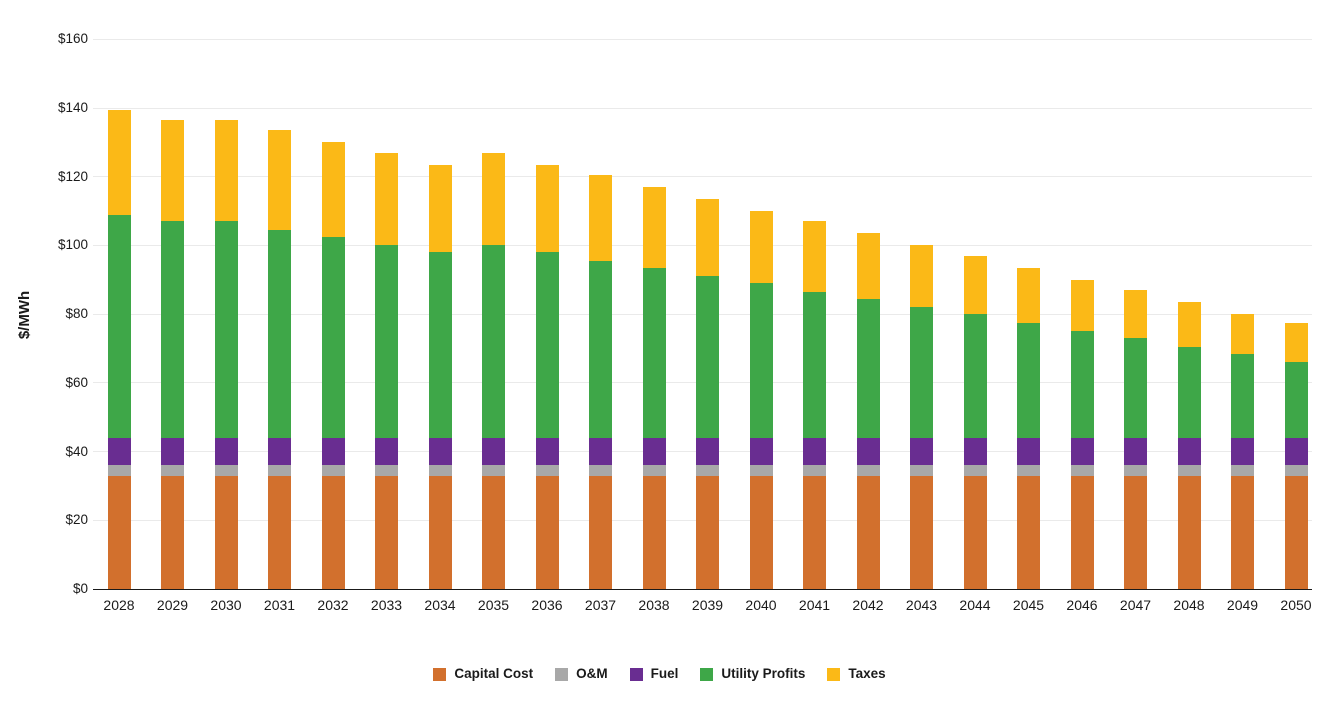 This screenshot has width=1319, height=713. Describe the element at coordinates (921, 605) in the screenshot. I see `x-tick-label-2043: 2043` at that location.